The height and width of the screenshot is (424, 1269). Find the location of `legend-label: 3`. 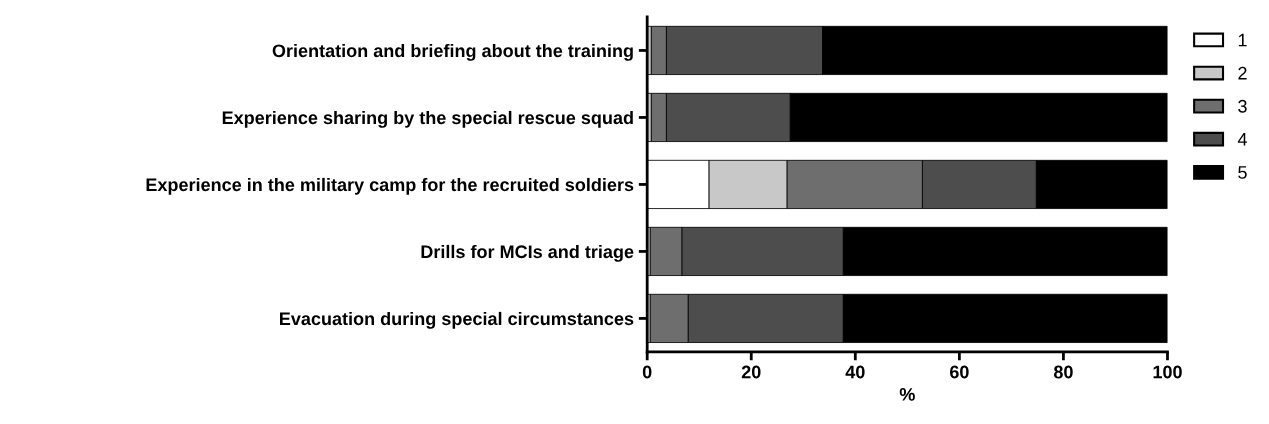

legend-label: 3 is located at coordinates (1242, 106).